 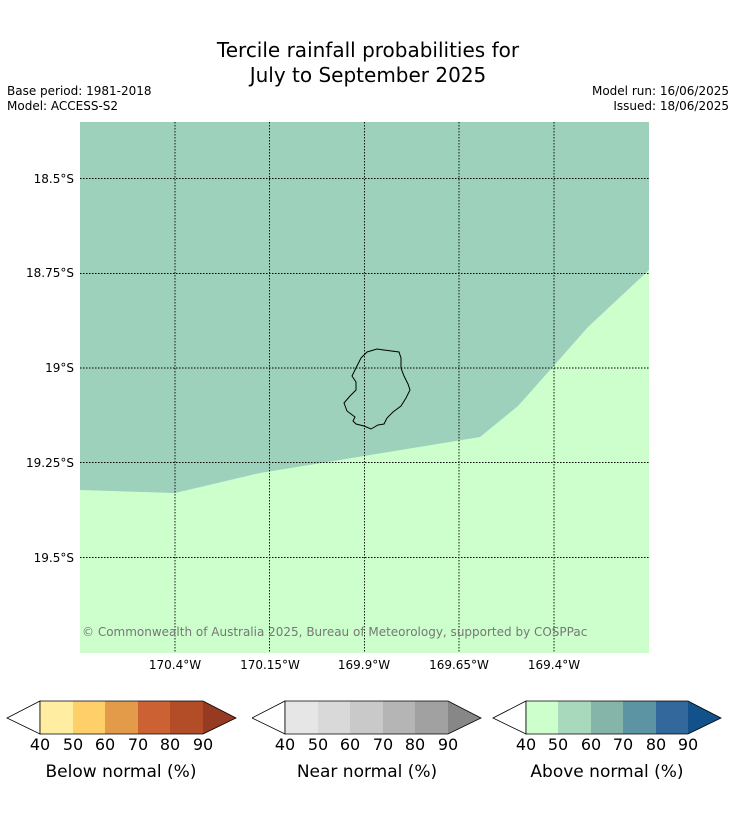 What do you see at coordinates (285, 744) in the screenshot?
I see `colorbar-near-tick-40: 40` at bounding box center [285, 744].